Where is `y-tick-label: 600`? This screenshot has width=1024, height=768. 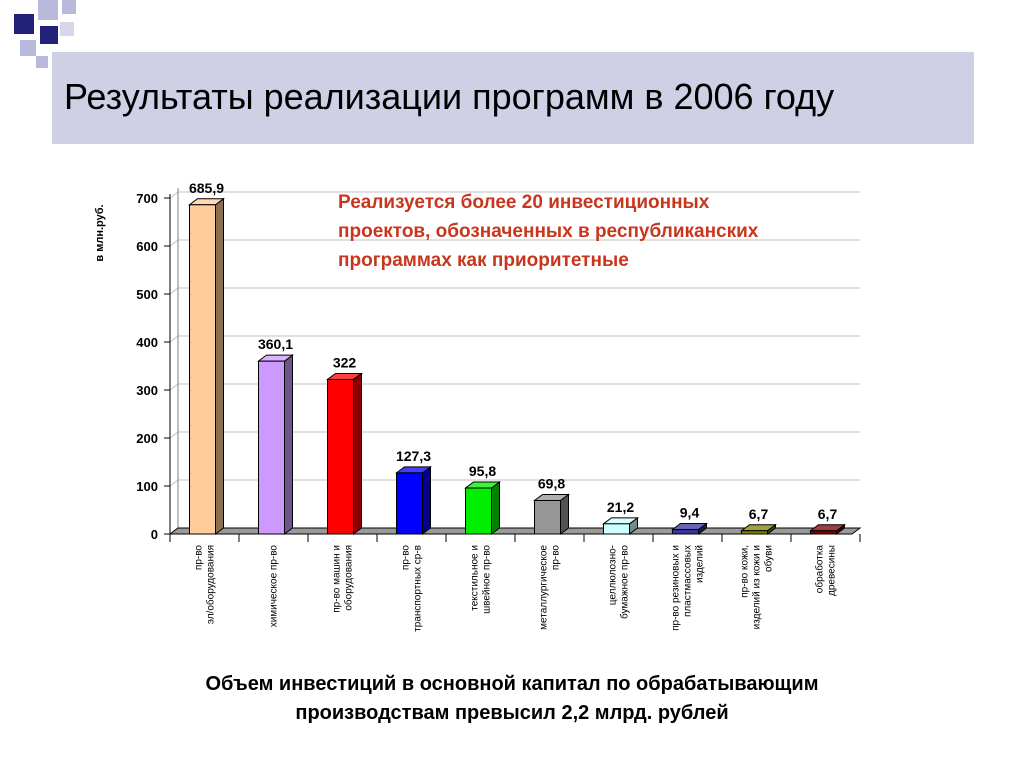
y-tick-label: 600 is located at coordinates (147, 246).